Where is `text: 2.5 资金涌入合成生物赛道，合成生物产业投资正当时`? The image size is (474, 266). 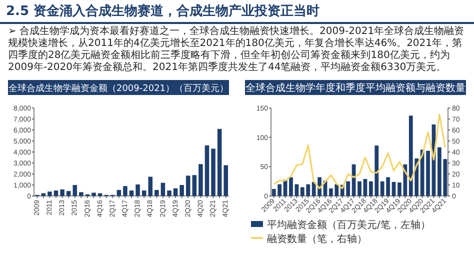
text: 2.5 资金涌入合成生物赛道，合成生物产业投资正当时 is located at coordinates (163, 11).